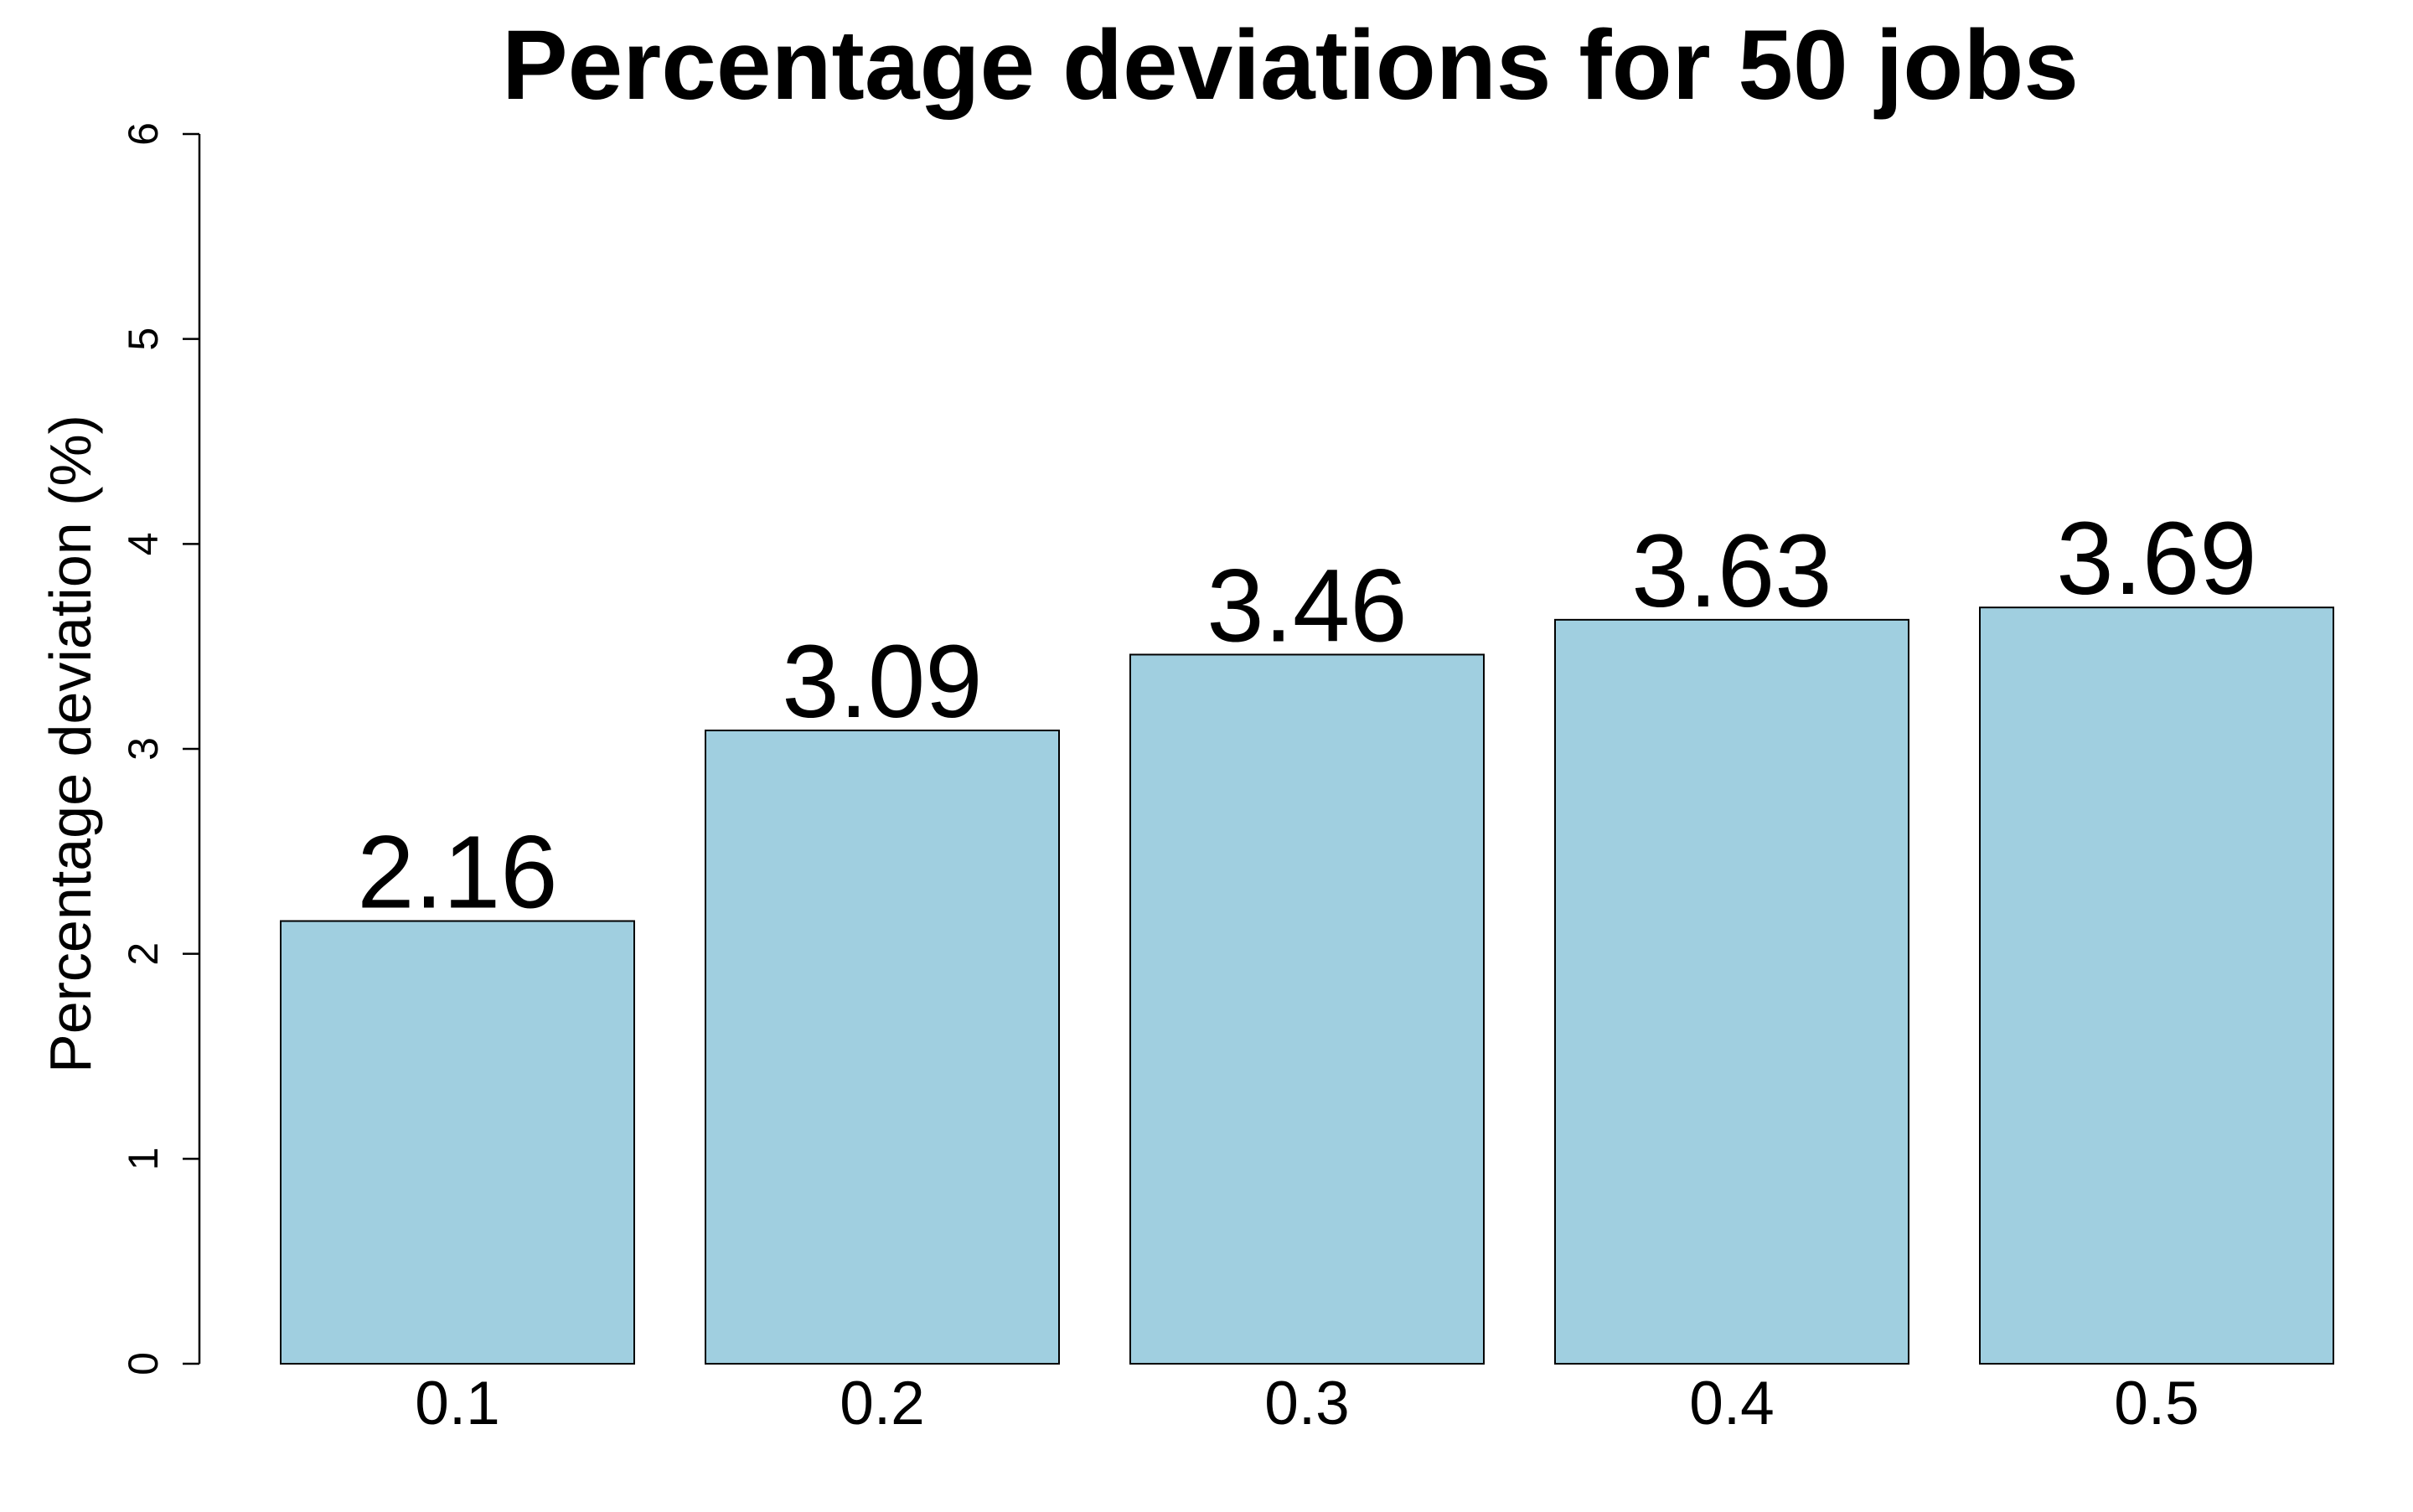 This screenshot has width=2413, height=1512. I want to click on bar-value-label: 3.63, so click(1731, 571).